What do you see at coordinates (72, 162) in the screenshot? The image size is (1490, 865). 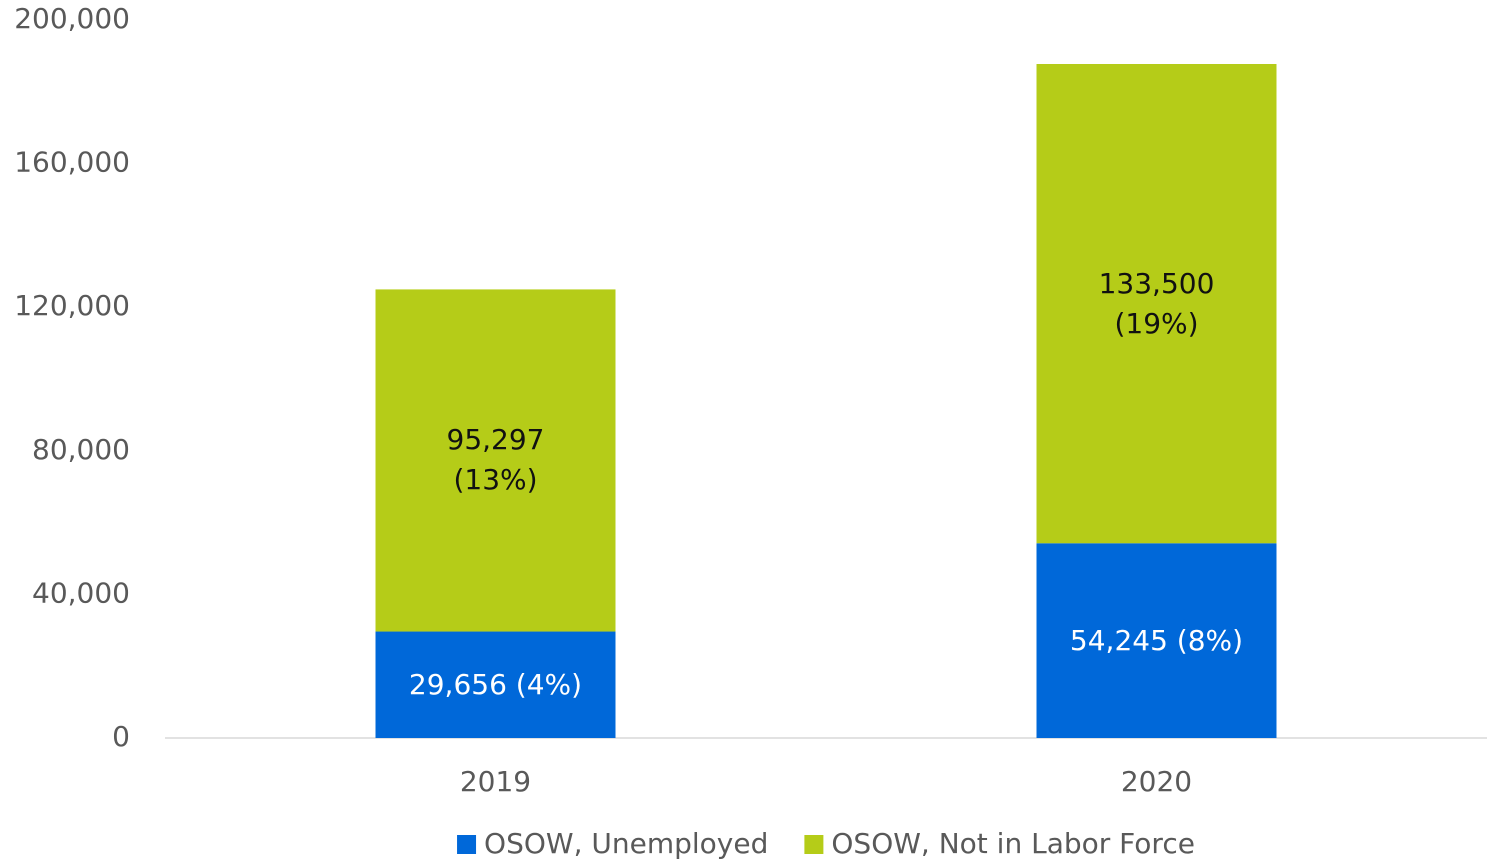 I see `y-tick-label: 160,000` at bounding box center [72, 162].